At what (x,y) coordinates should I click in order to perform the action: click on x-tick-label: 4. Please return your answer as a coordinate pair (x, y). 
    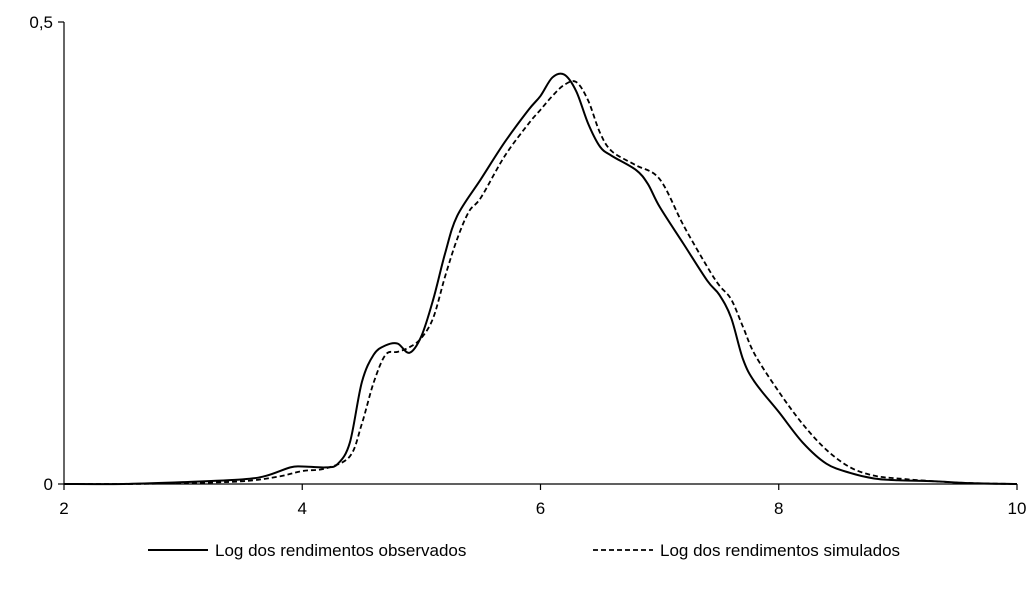
    Looking at the image, I should click on (302, 508).